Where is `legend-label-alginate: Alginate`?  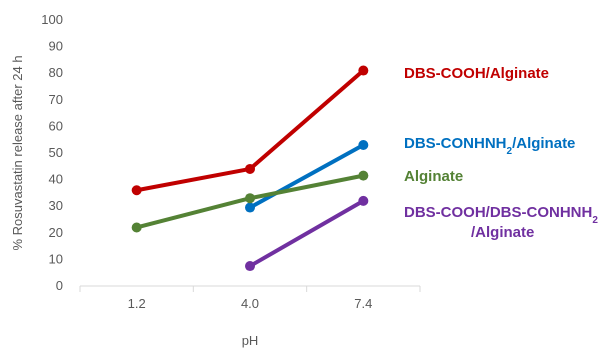 legend-label-alginate: Alginate is located at coordinates (433, 176).